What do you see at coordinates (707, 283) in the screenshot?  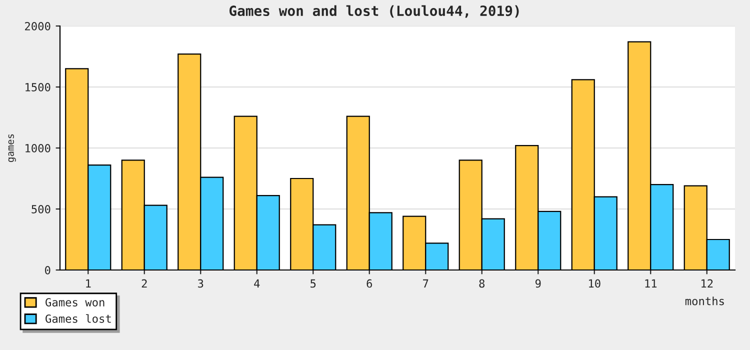 I see `x-tick-label: 12` at bounding box center [707, 283].